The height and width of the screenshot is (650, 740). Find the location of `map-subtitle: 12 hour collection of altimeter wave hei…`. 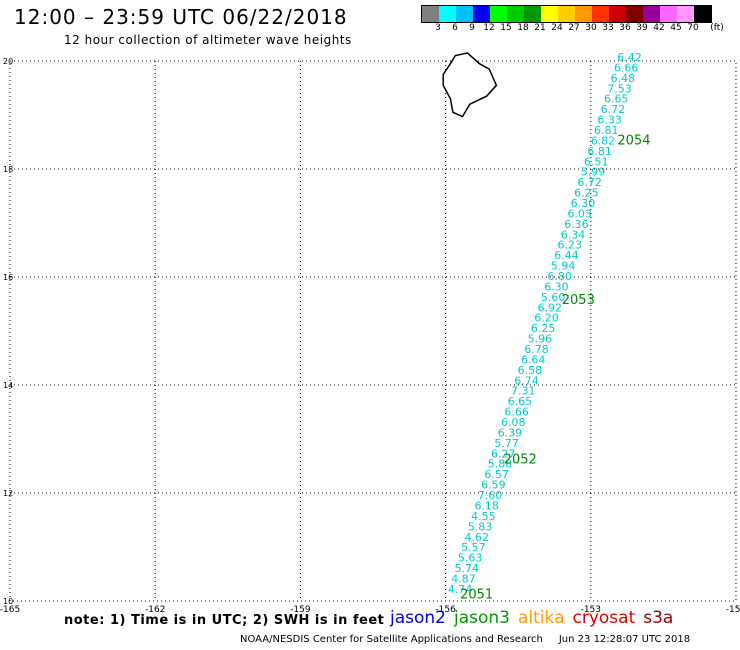

map-subtitle: 12 hour collection of altimeter wave hei… is located at coordinates (208, 40).